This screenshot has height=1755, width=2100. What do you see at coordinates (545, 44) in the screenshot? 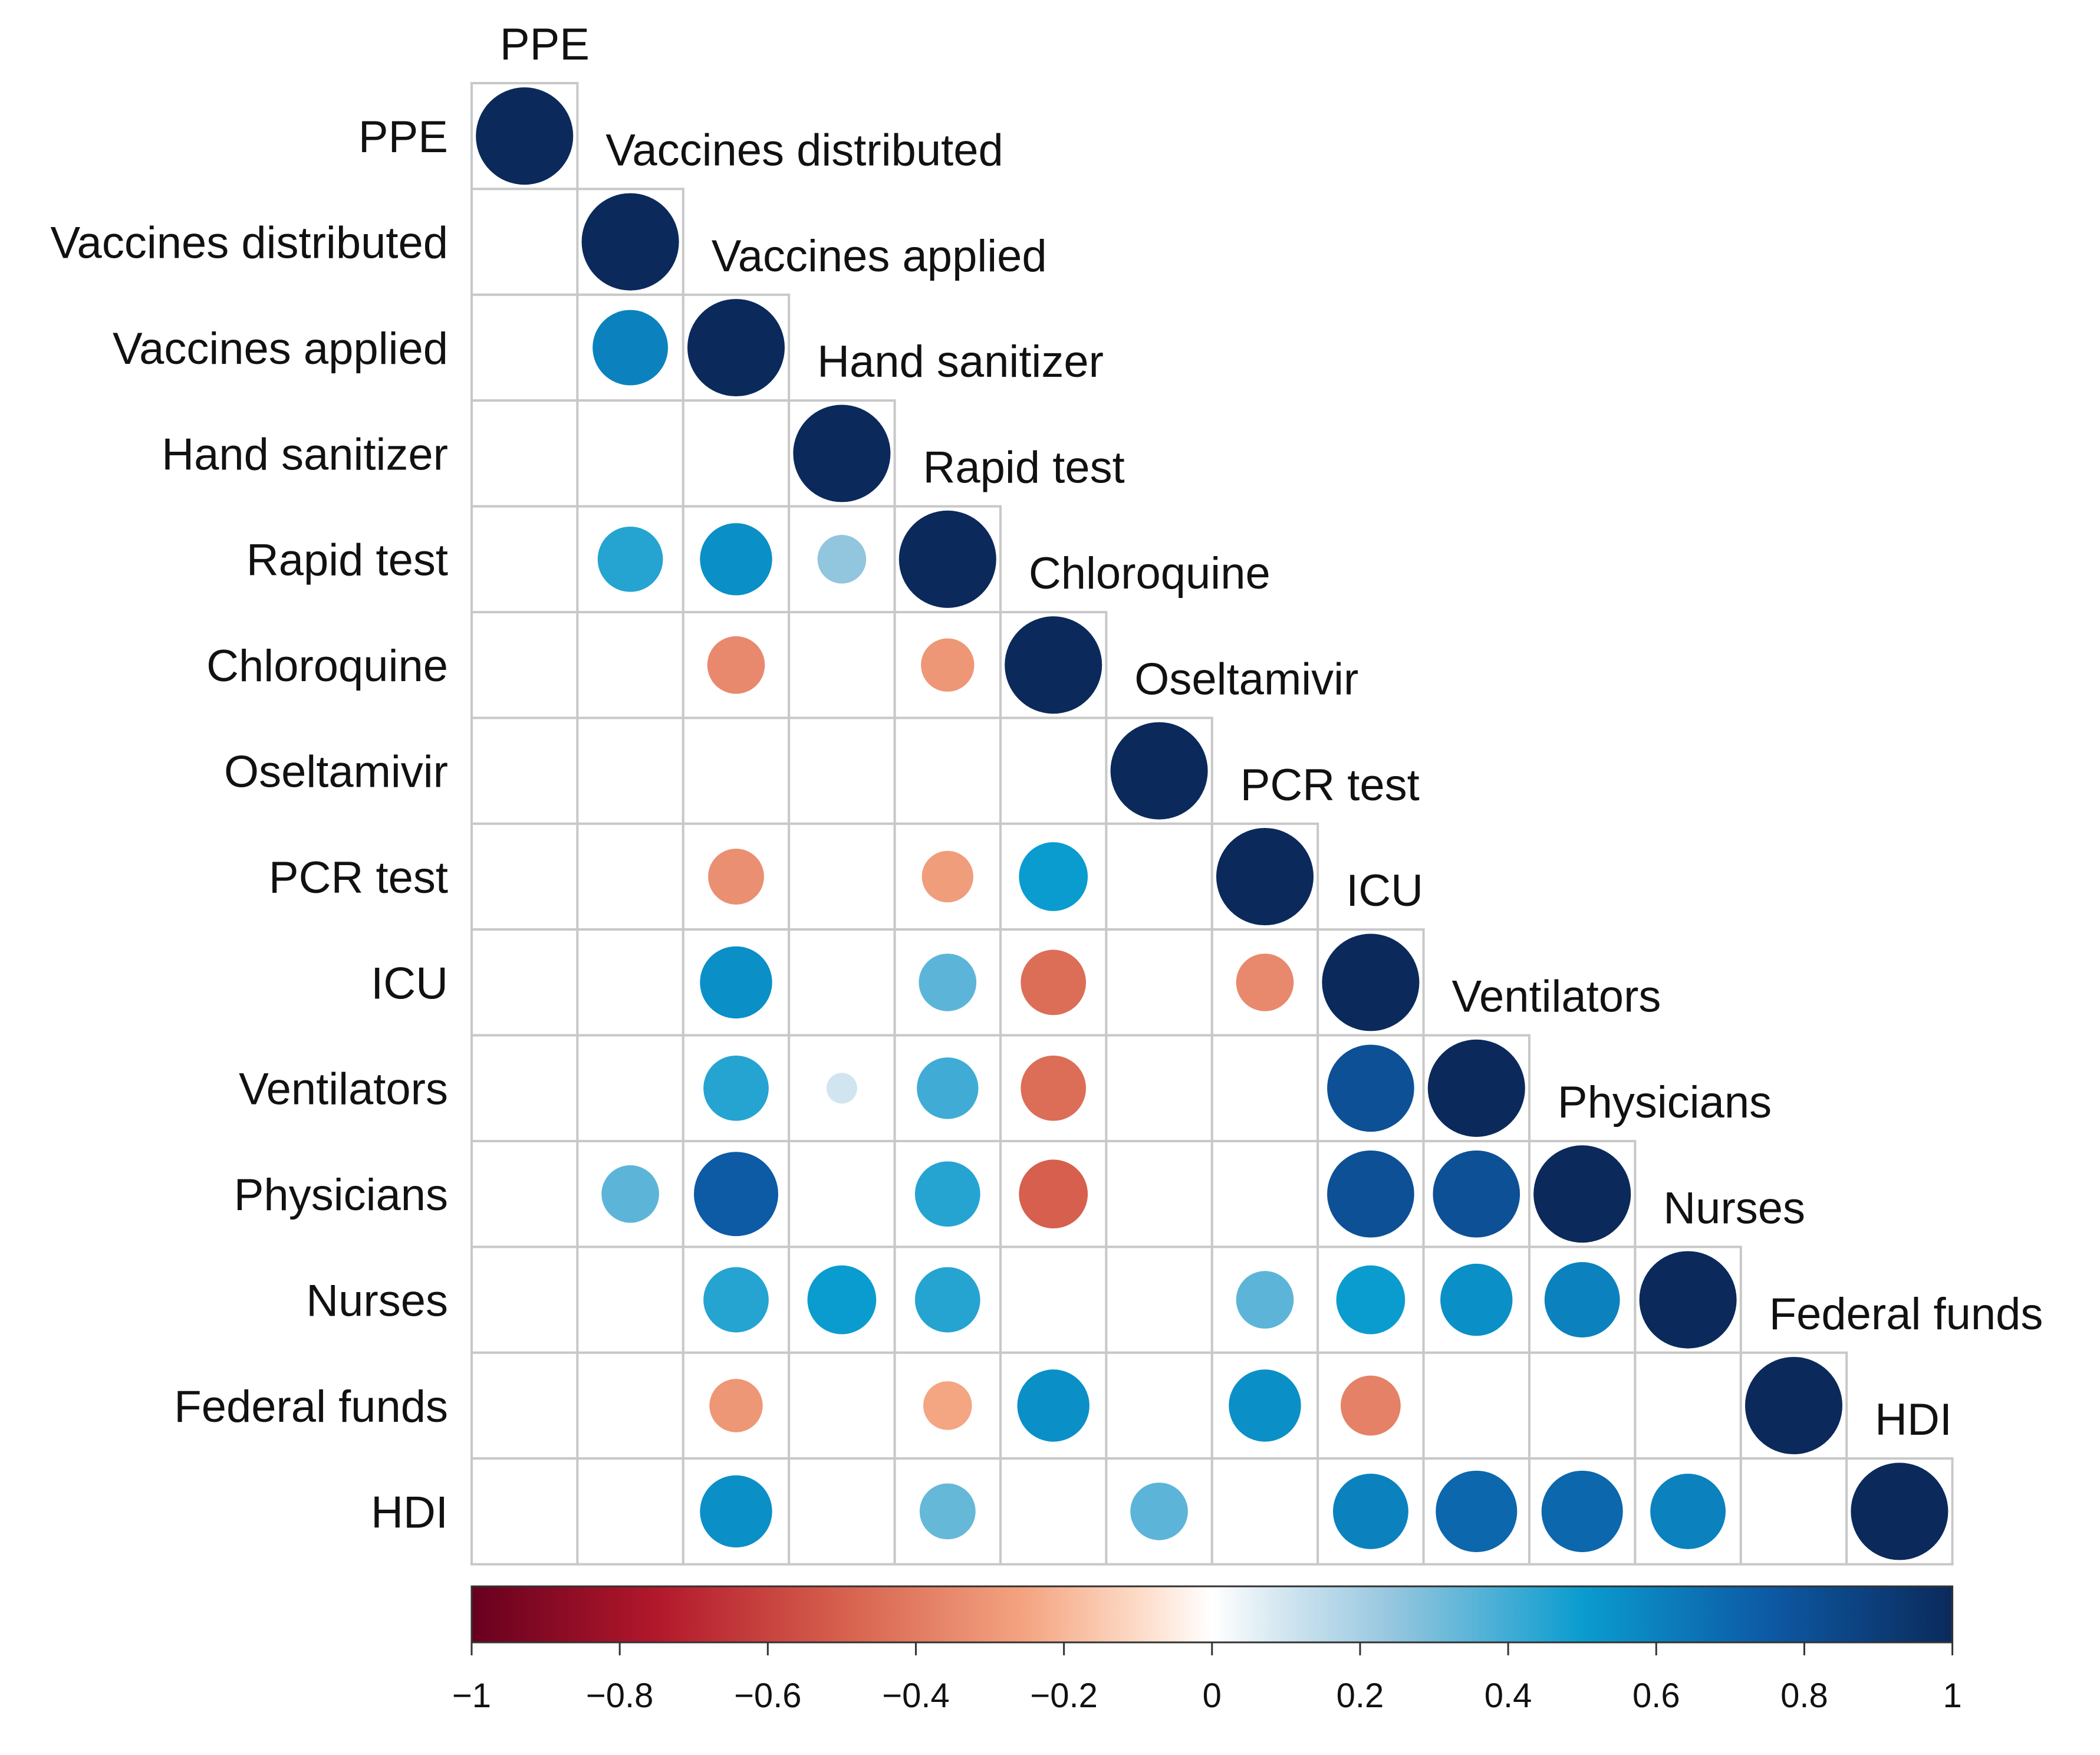
I see `col-label-ppe: PPE` at bounding box center [545, 44].